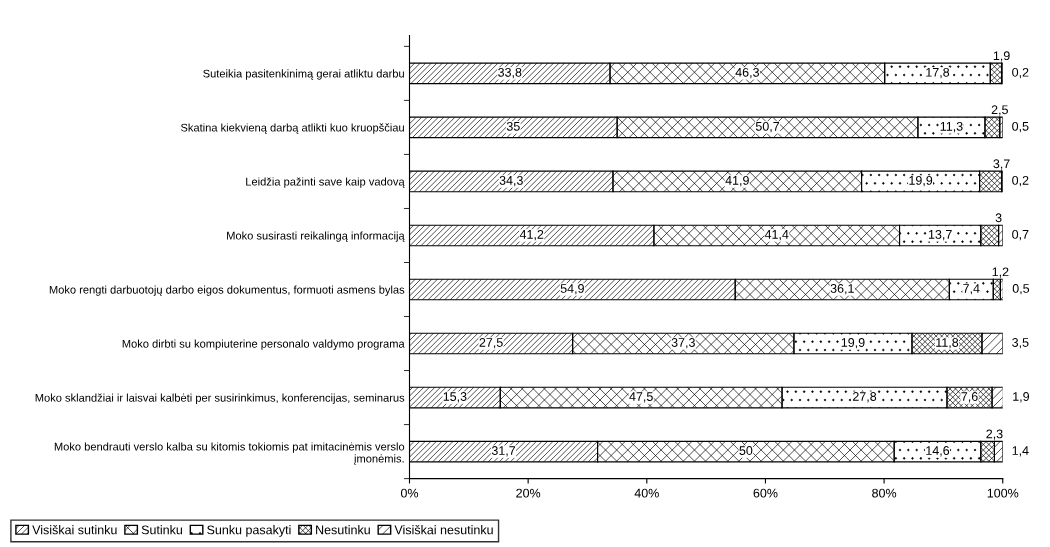  Describe the element at coordinates (864, 397) in the screenshot. I see `data-label: 27,8` at that location.